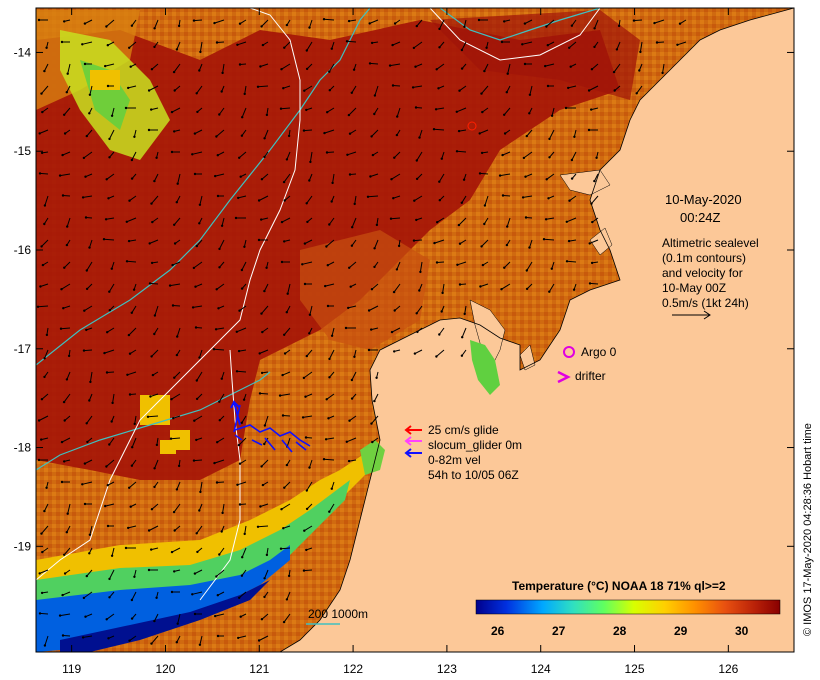 The width and height of the screenshot is (820, 680). Describe the element at coordinates (702, 273) in the screenshot. I see `info-altimetry-line-3: and velocity for` at that location.